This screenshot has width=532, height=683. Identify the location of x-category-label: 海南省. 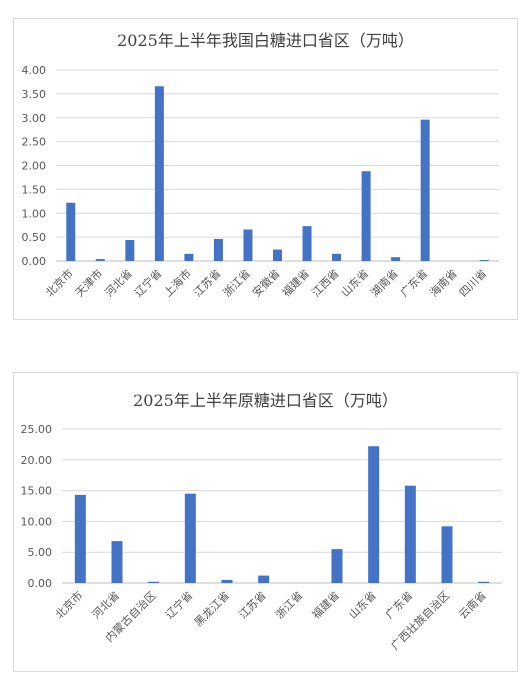
(443, 282).